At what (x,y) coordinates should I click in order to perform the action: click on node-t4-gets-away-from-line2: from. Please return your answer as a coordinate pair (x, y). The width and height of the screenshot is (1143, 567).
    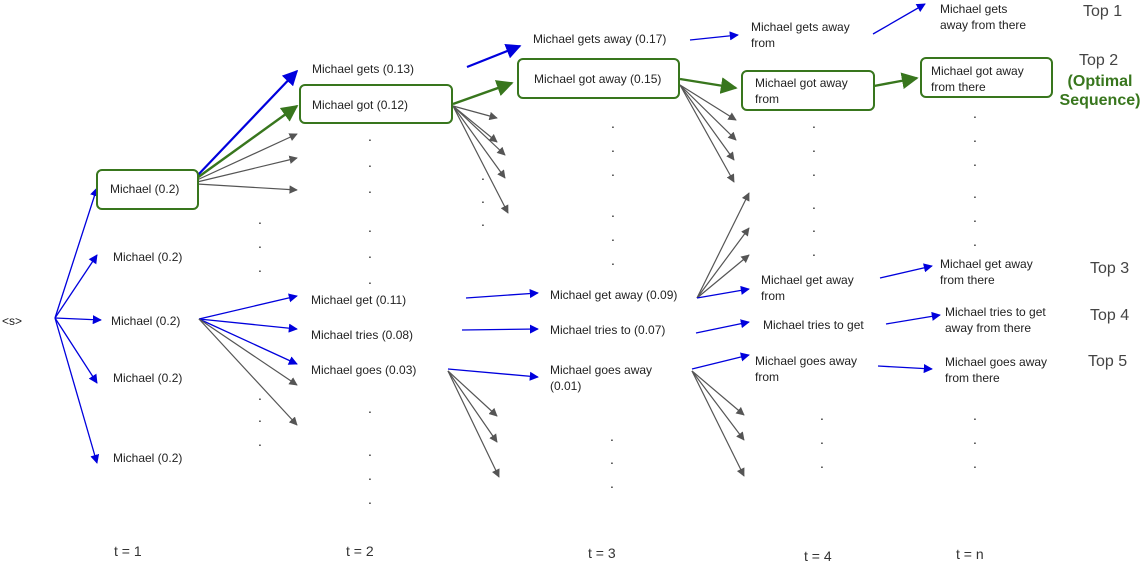
    Looking at the image, I should click on (763, 43).